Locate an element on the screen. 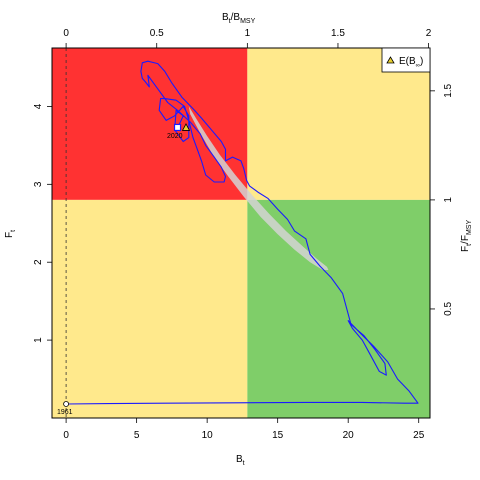  legend-triangle-icon is located at coordinates (390, 60).